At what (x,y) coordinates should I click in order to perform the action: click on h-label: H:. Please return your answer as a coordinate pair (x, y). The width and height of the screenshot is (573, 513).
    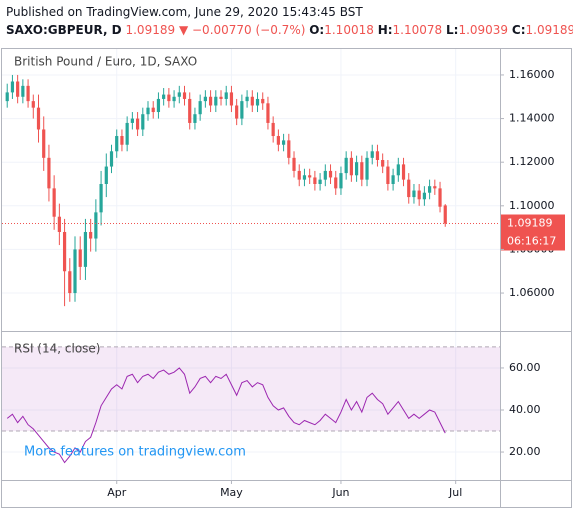
    Looking at the image, I should click on (385, 30).